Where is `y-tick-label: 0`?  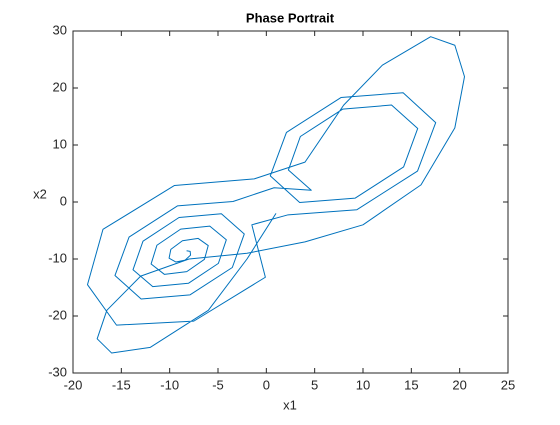
y-tick-label: 0 is located at coordinates (63, 200).